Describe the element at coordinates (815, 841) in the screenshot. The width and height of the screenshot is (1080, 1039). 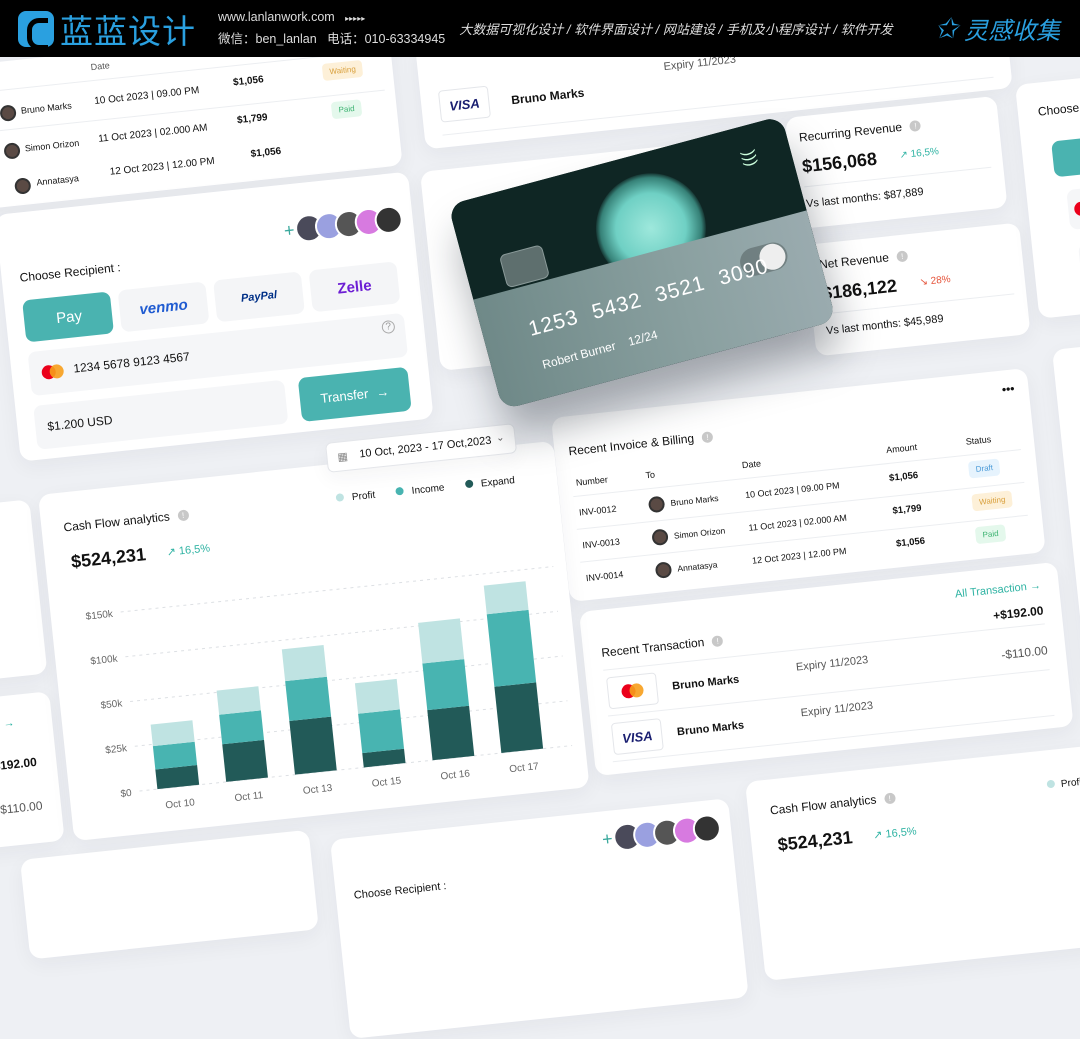
I see `cashflow-value: $524,231` at that location.